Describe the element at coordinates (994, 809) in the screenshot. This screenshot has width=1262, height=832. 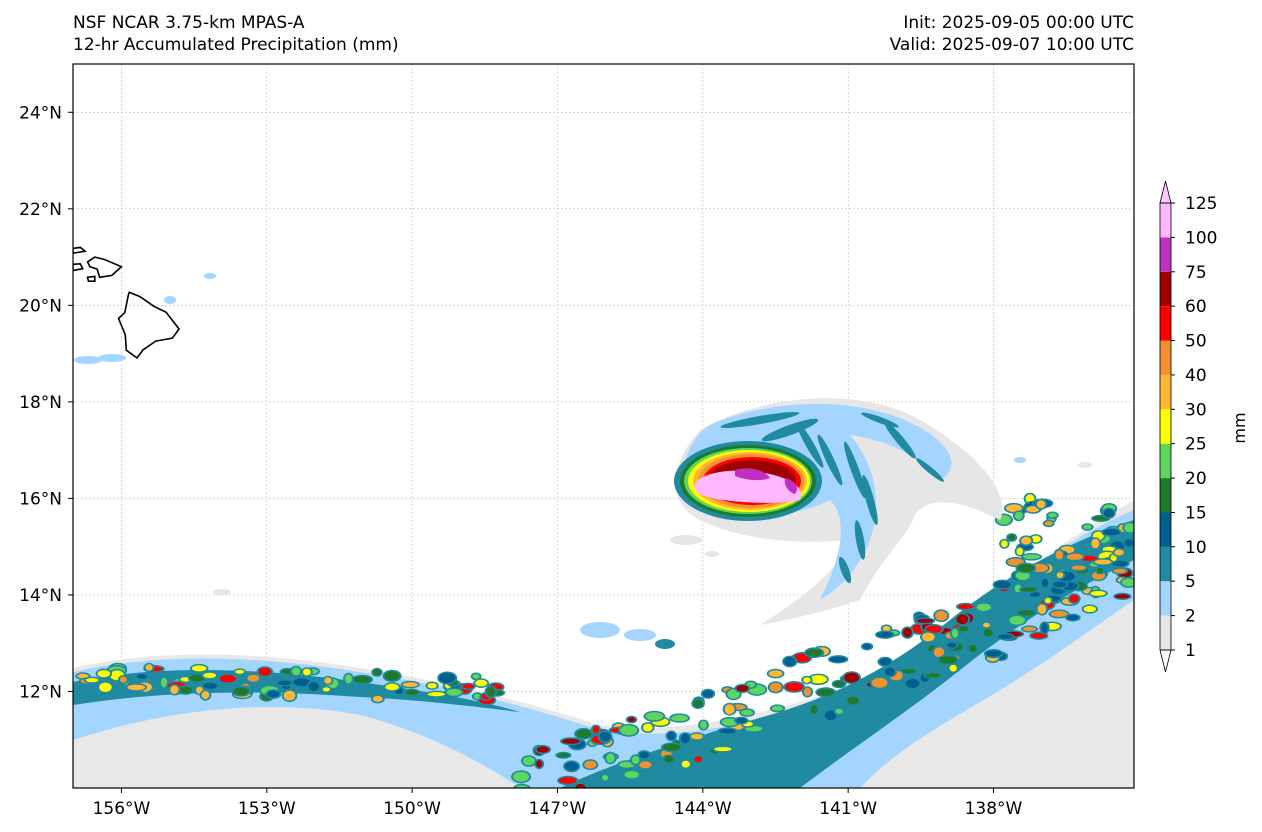
I see `lon-tick-label: 138°W` at that location.